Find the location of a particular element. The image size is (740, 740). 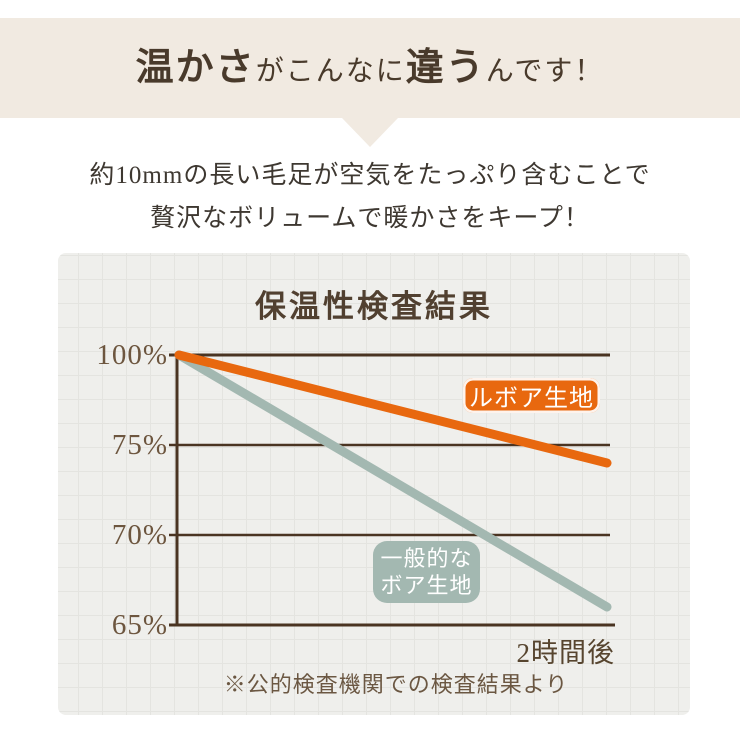

ytick-label-70: 70% is located at coordinates (139, 535).